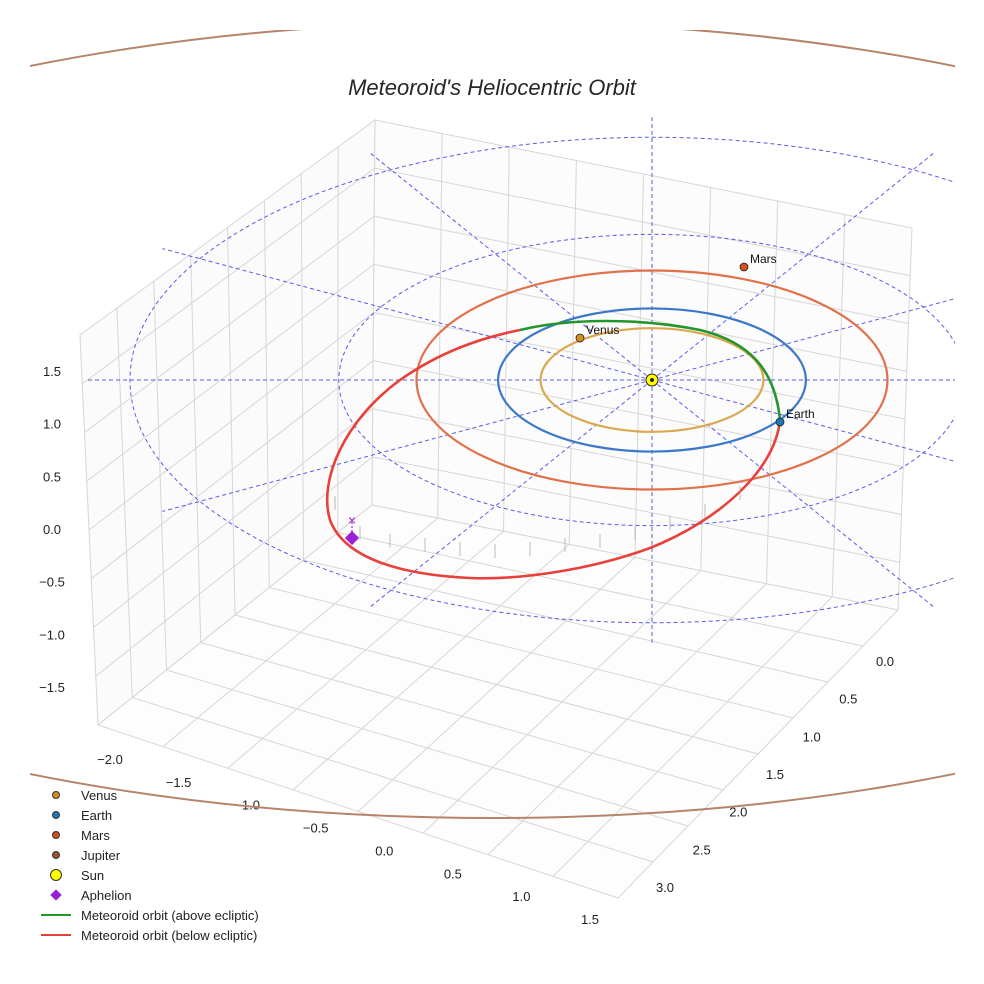 Image resolution: width=984 pixels, height=984 pixels. What do you see at coordinates (702, 849) in the screenshot?
I see `y-axis-tick-label: 2.5` at bounding box center [702, 849].